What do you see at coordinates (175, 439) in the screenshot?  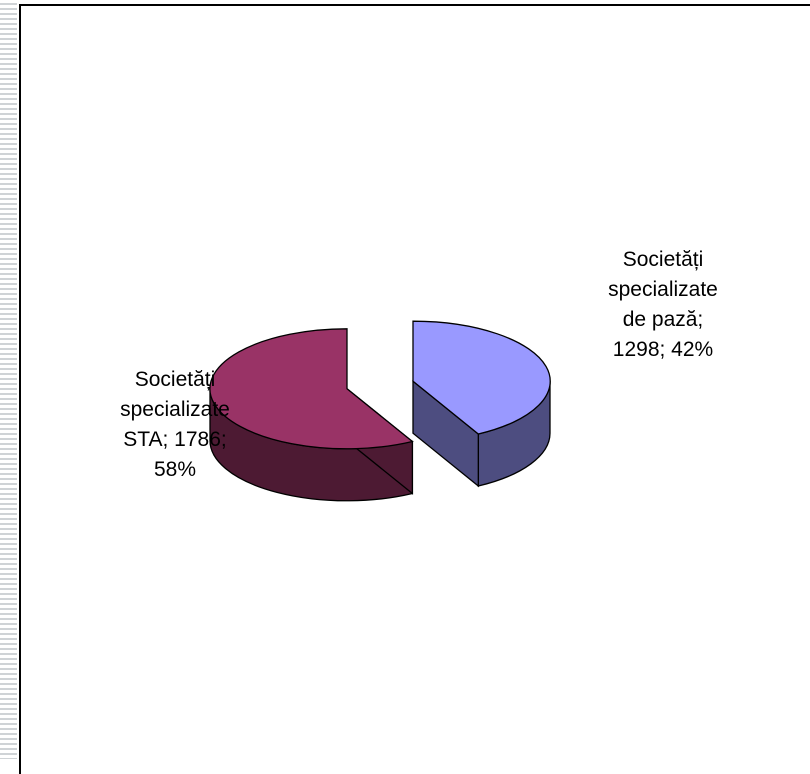 I see `data-label-sta-line-3: STA; 1786;` at bounding box center [175, 439].